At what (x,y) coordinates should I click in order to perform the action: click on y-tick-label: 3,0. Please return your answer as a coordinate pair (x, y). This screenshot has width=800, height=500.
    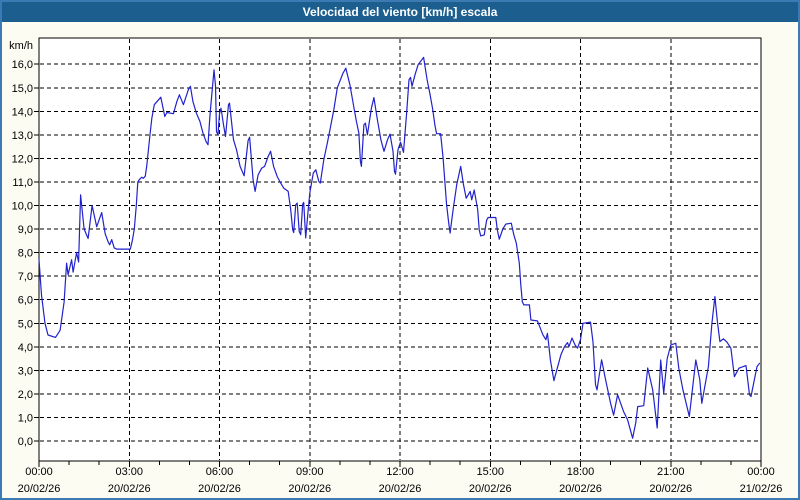
    Looking at the image, I should click on (25, 371).